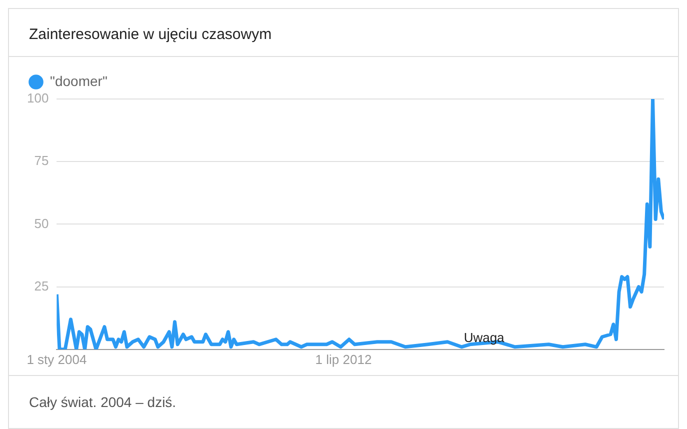  What do you see at coordinates (56, 359) in the screenshot?
I see `x-tick-label: 1 sty 2004` at bounding box center [56, 359].